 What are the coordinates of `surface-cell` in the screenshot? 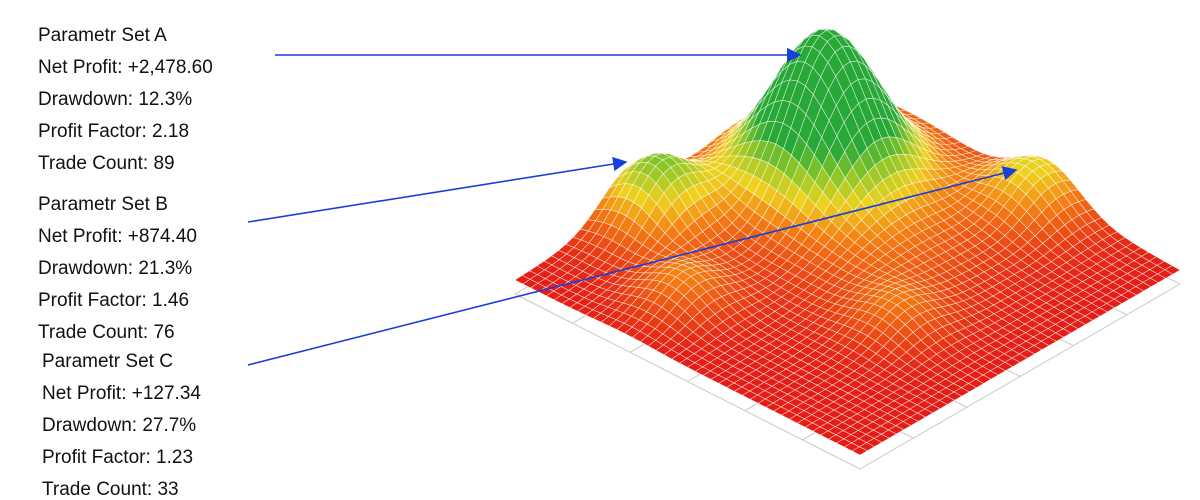 It's located at (859, 451).